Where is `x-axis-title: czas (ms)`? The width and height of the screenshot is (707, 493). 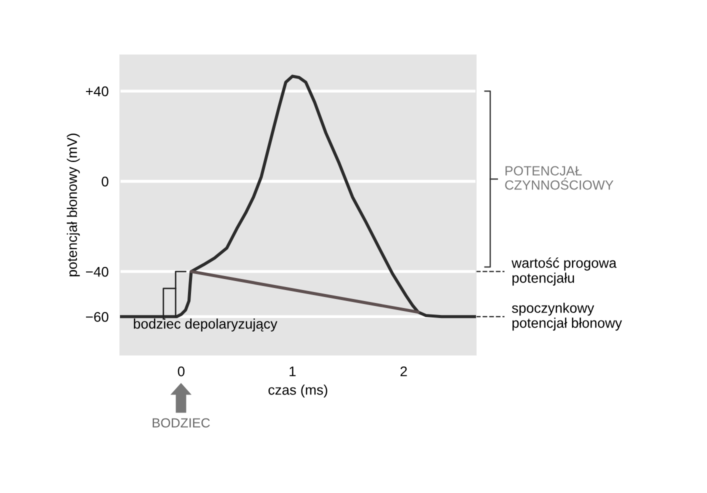
x-axis-title: czas (ms) is located at coordinates (298, 391).